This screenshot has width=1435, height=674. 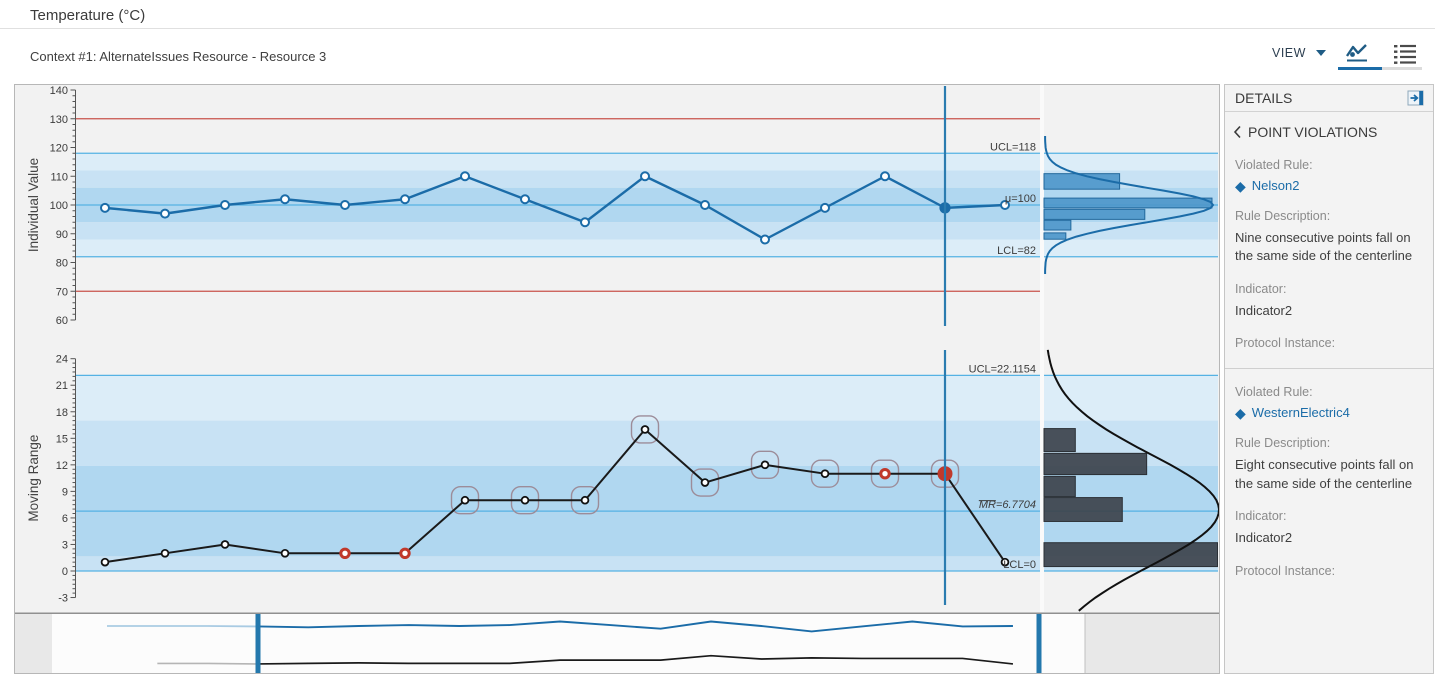 What do you see at coordinates (1020, 199) in the screenshot?
I see `svg-text: μ=100` at bounding box center [1020, 199].